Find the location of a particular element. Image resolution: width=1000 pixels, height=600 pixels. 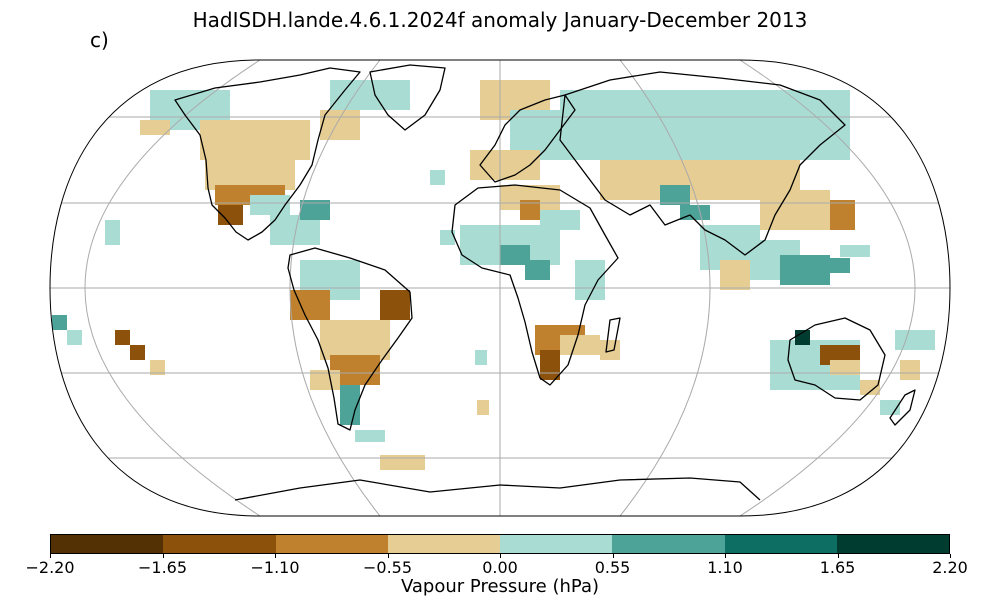

outline-south-america is located at coordinates (350, 339).